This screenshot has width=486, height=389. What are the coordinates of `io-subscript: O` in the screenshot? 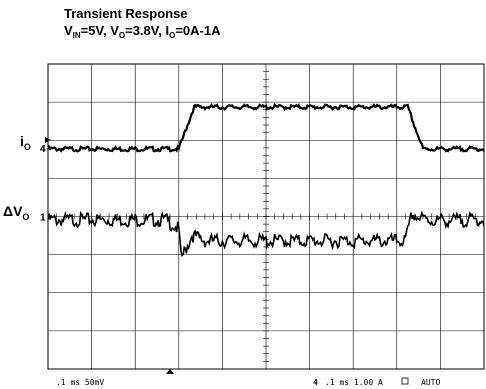 It's located at (172, 35).